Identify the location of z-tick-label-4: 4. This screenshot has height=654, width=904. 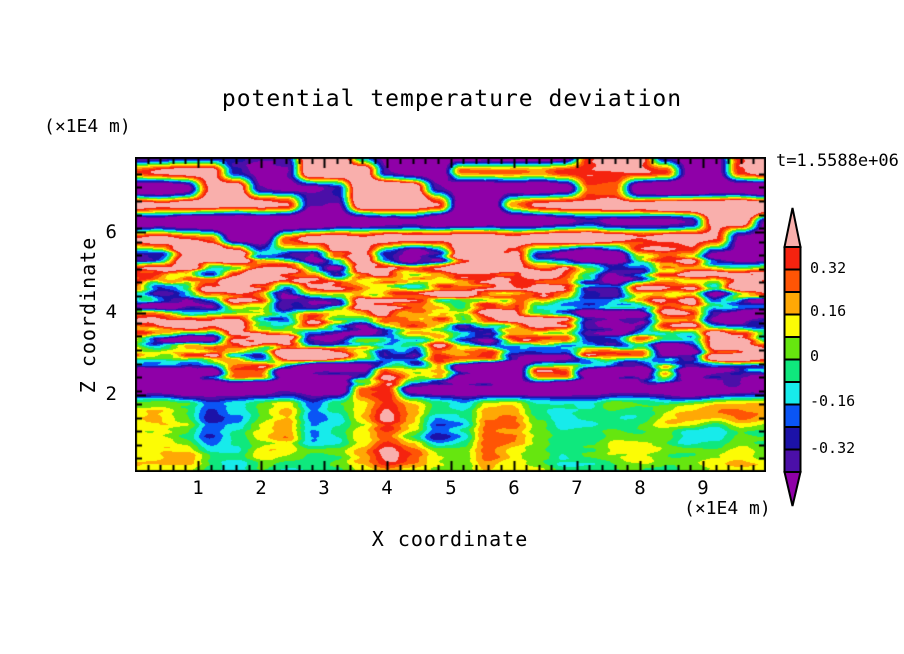
(111, 312).